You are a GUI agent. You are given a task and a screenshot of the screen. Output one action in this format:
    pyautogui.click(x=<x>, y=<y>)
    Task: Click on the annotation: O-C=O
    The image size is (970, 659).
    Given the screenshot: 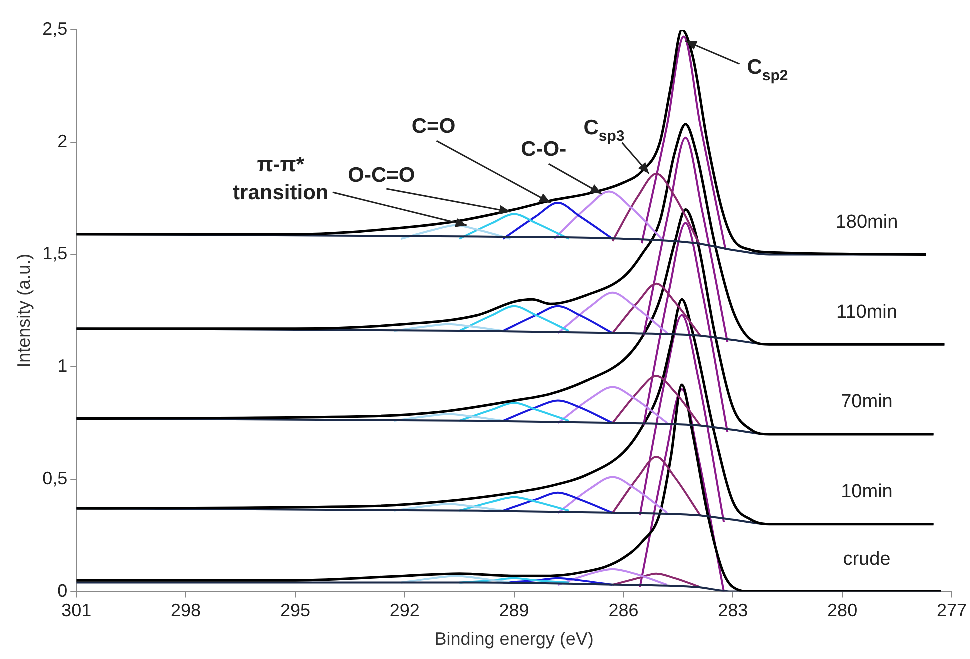 What is the action you would take?
    pyautogui.click(x=382, y=175)
    